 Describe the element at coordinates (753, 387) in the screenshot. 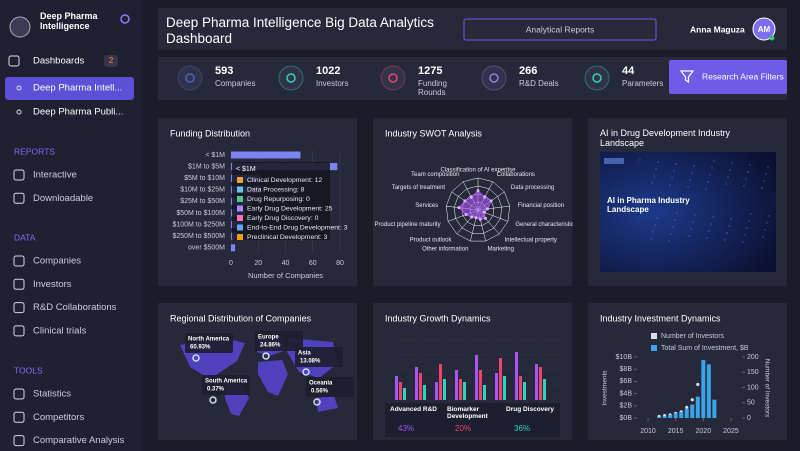

I see `y2-tick-label: 100` at that location.